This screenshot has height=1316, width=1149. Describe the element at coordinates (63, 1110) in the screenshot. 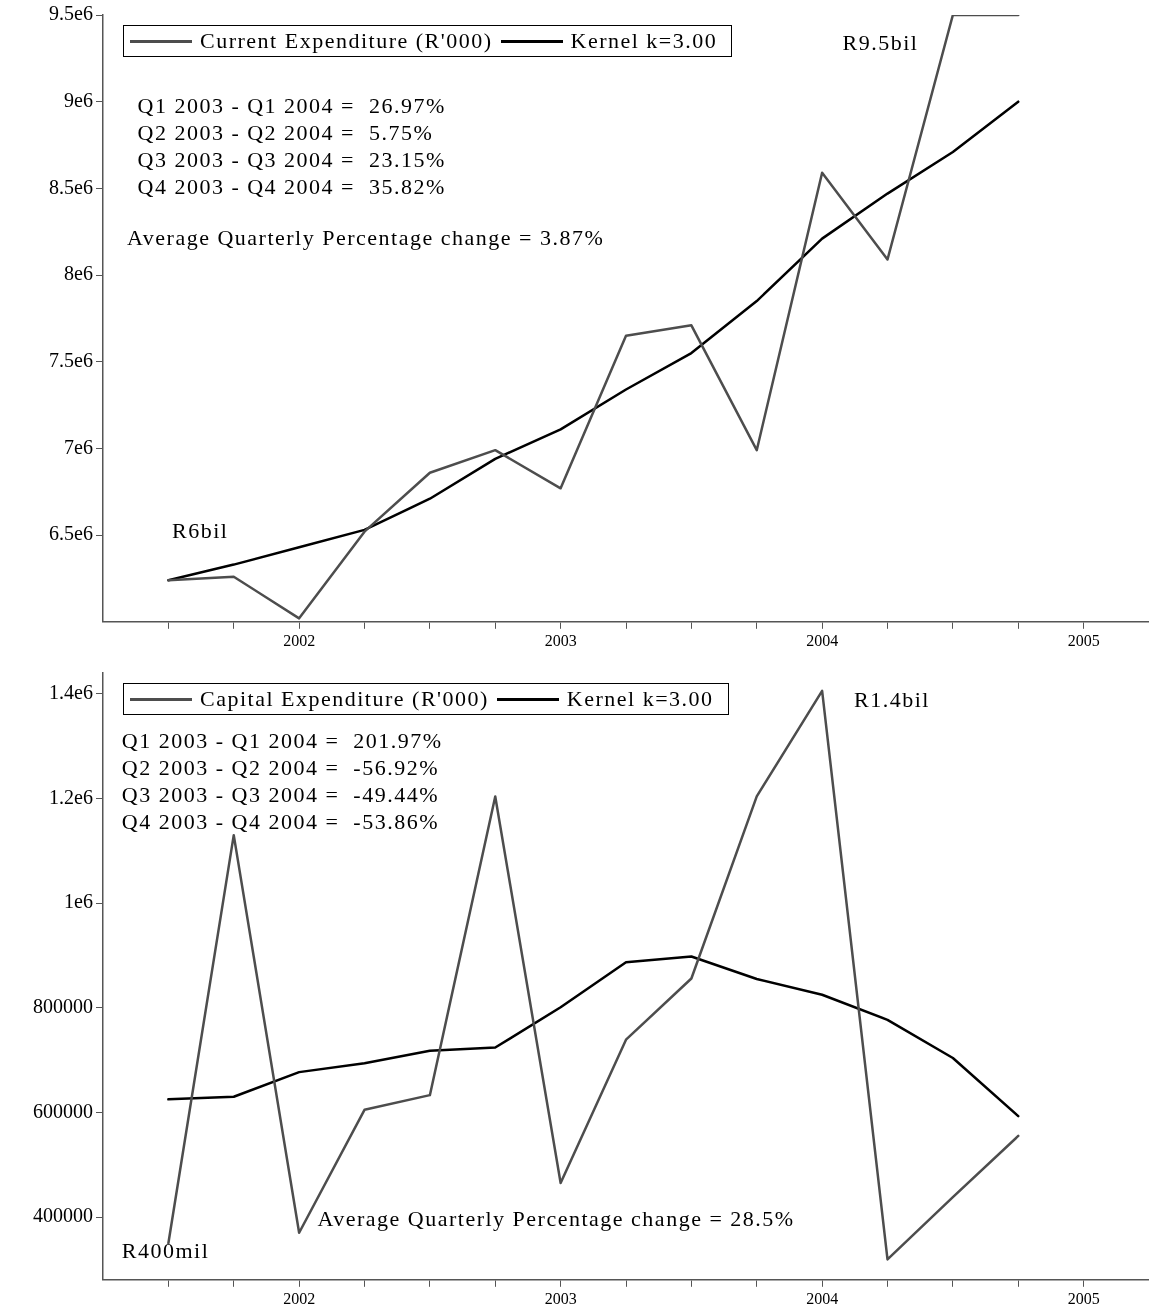

I see `y-tick-label: 600000` at that location.